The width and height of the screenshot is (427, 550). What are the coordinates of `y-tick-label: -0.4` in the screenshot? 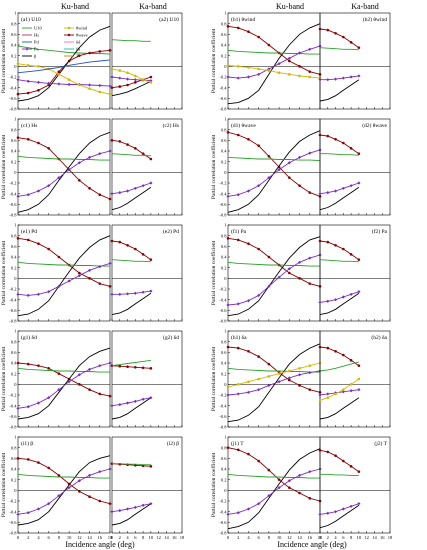 It's located at (13, 405).